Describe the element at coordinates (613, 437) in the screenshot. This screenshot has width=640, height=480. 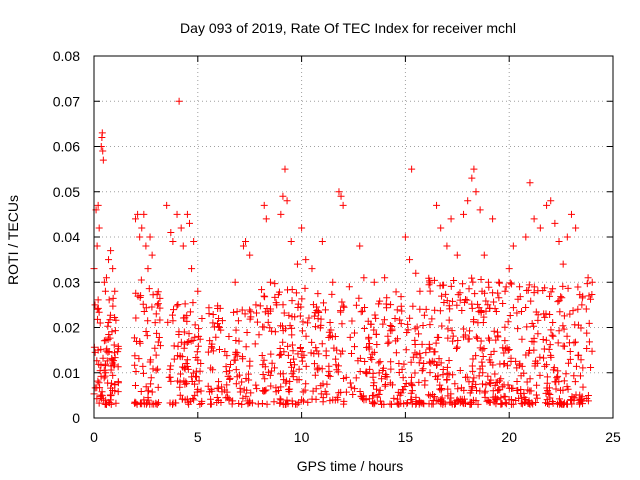
I see `x-tick-label: 25` at that location.